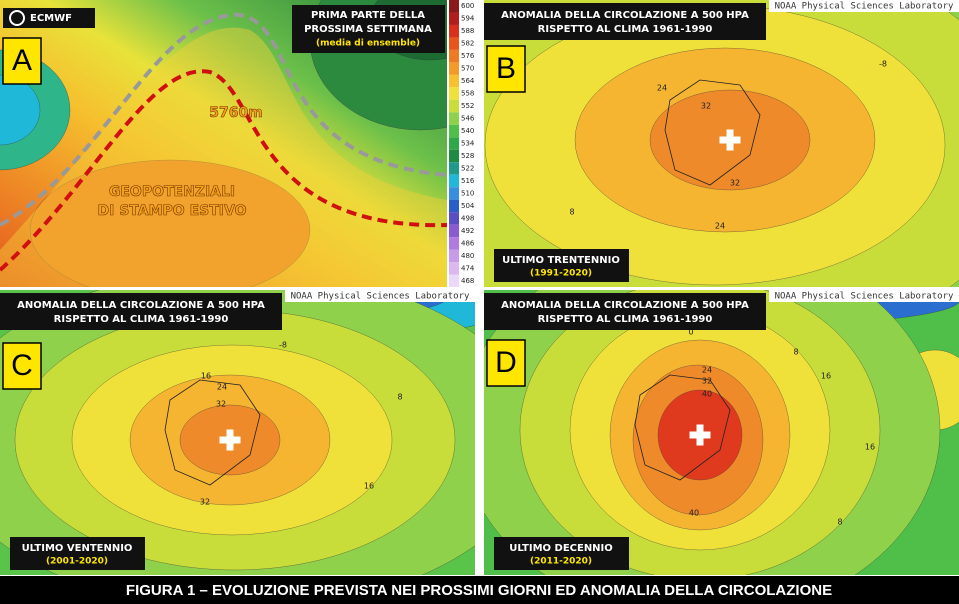  I want to click on colorbar-label: 582, so click(467, 44).